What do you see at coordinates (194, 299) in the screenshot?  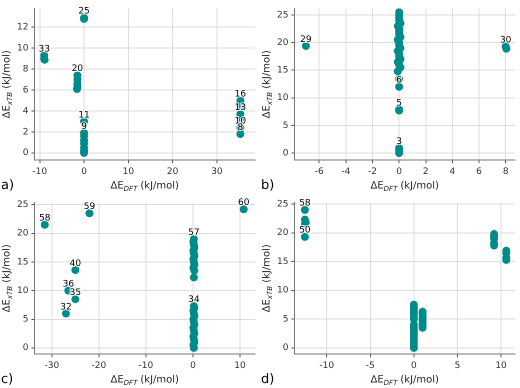 I see `annotation: 34` at bounding box center [194, 299].